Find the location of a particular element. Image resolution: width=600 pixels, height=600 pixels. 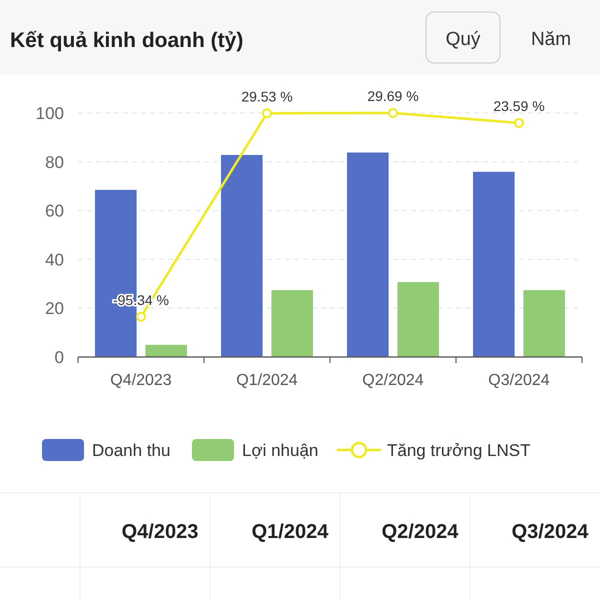

x-tick-label: Q4/2023 is located at coordinates (141, 380).